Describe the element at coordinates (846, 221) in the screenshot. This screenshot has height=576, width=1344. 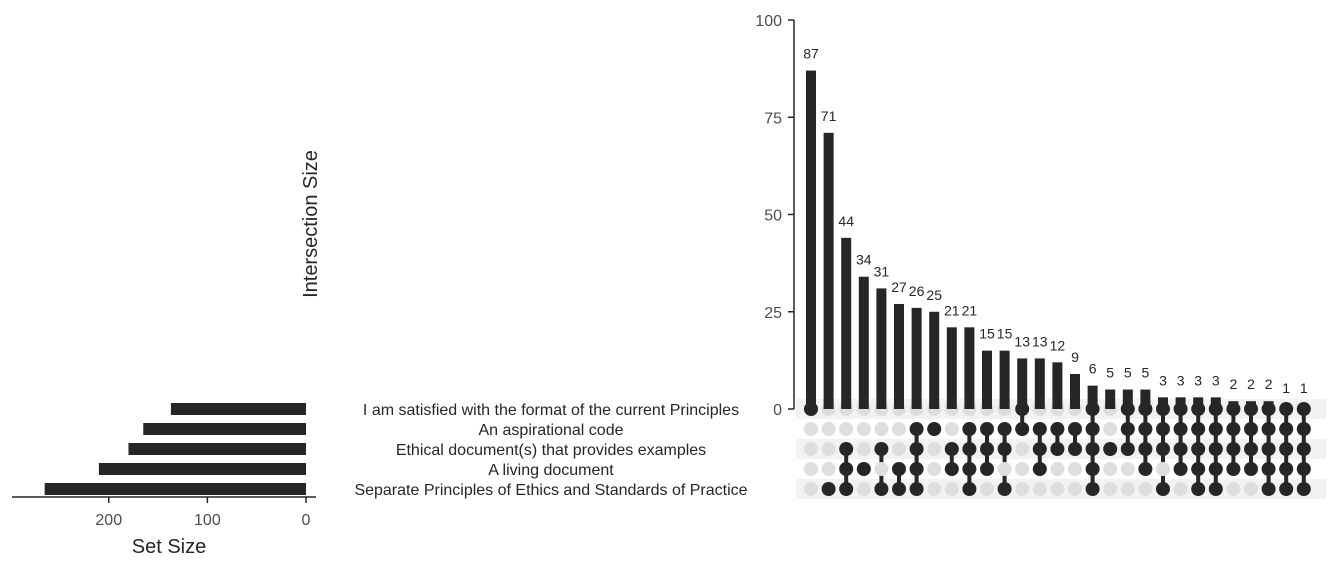
I see `intersection-bar-label: 44` at that location.